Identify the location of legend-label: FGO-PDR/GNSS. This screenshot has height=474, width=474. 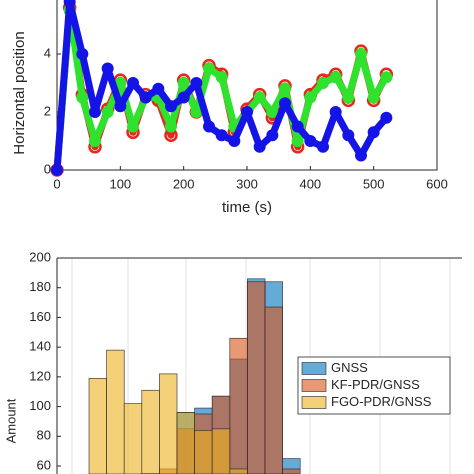
(381, 401).